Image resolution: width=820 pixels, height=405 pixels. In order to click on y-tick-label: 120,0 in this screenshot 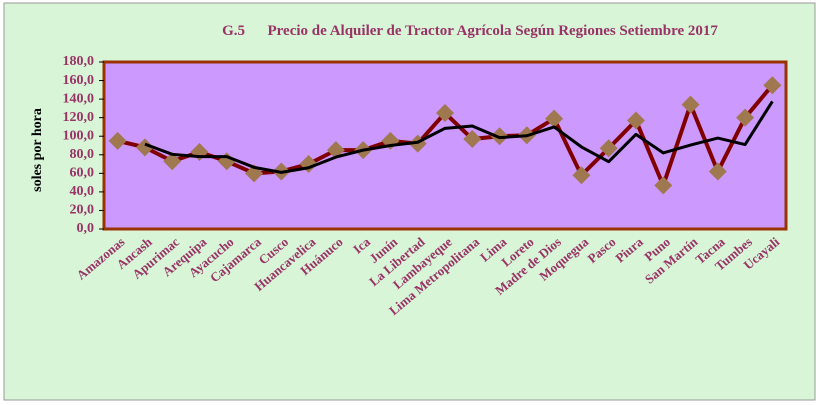, I will do `click(79, 117)`.